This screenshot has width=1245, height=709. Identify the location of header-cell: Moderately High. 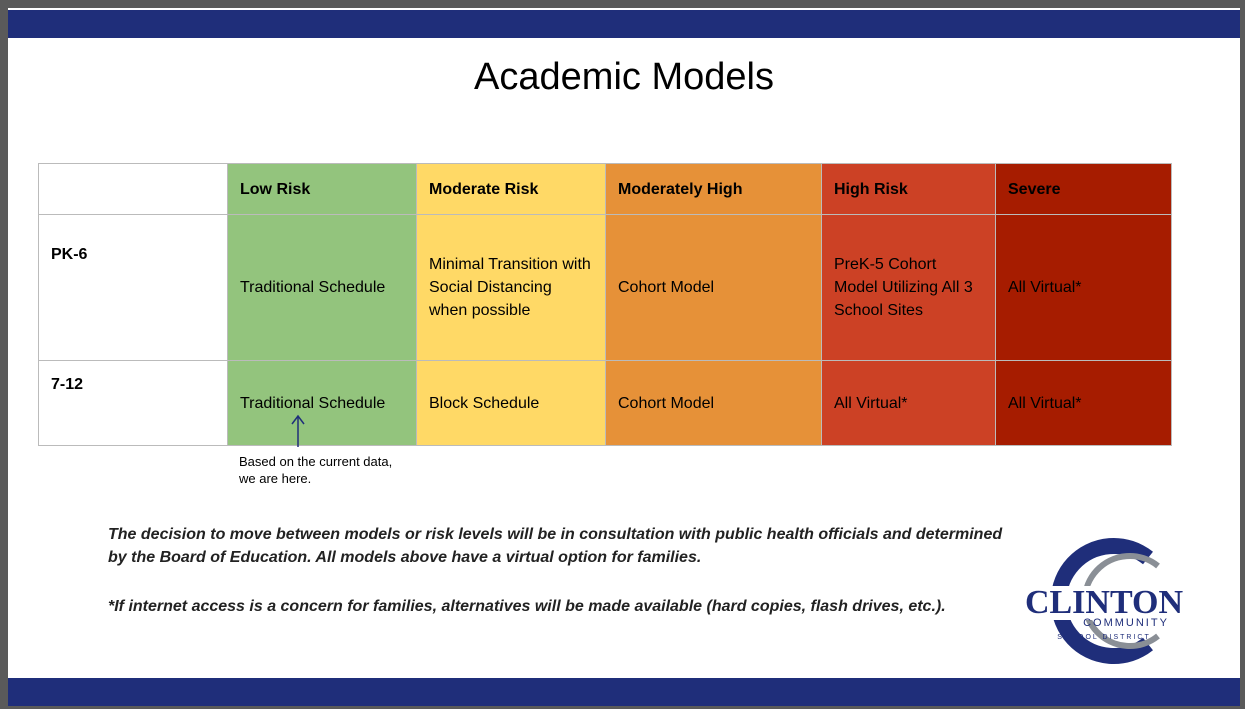
(713, 189).